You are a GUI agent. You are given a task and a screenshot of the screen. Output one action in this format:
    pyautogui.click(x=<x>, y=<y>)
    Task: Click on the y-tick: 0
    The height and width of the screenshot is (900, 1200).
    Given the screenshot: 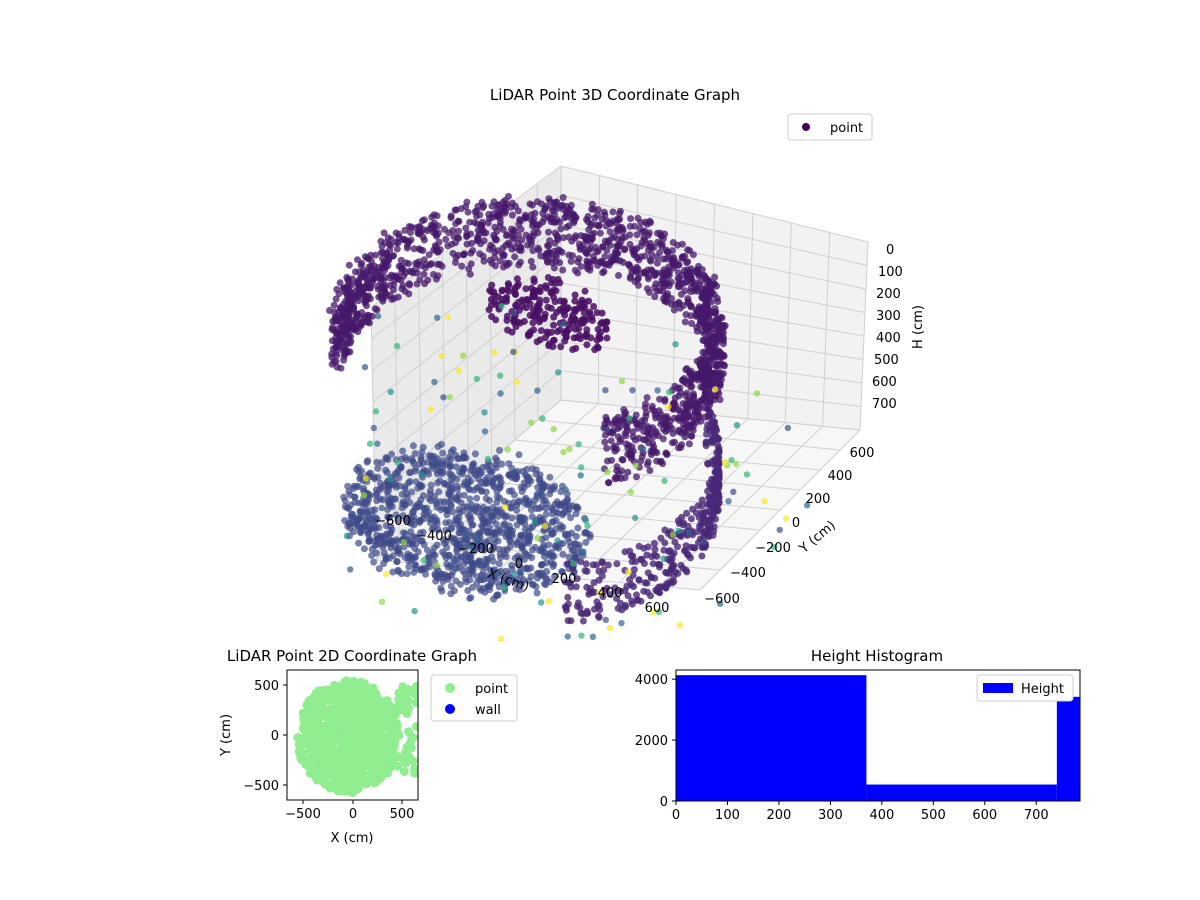 What is the action you would take?
    pyautogui.click(x=664, y=802)
    